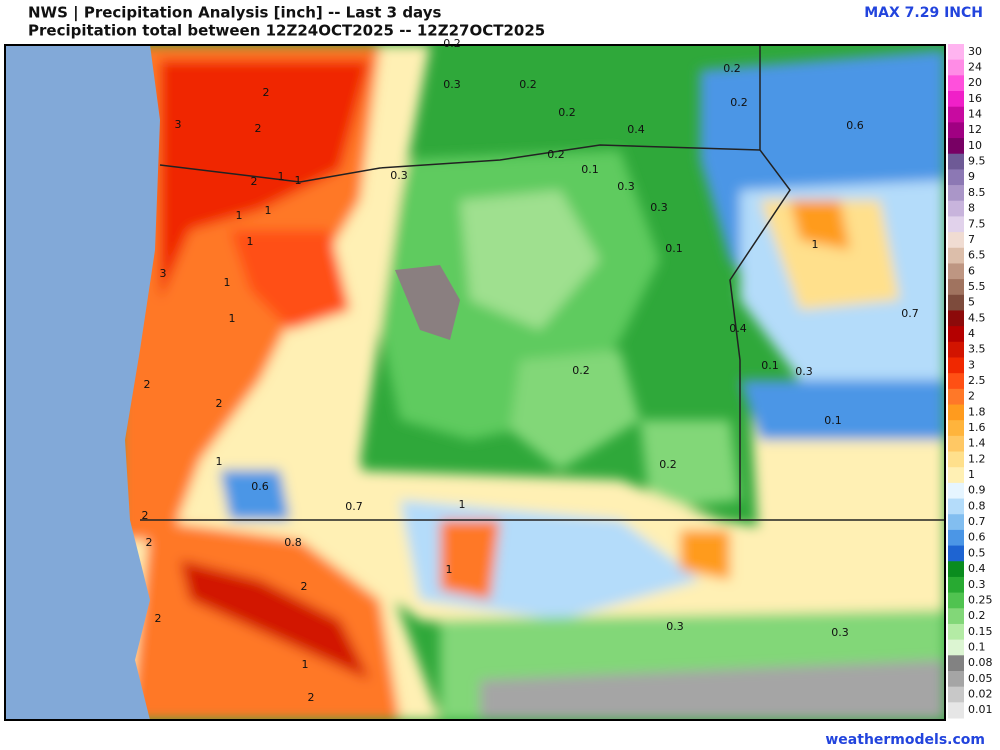 The width and height of the screenshot is (1000, 750). Describe the element at coordinates (975, 145) in the screenshot. I see `colorbar-label: 10` at that location.